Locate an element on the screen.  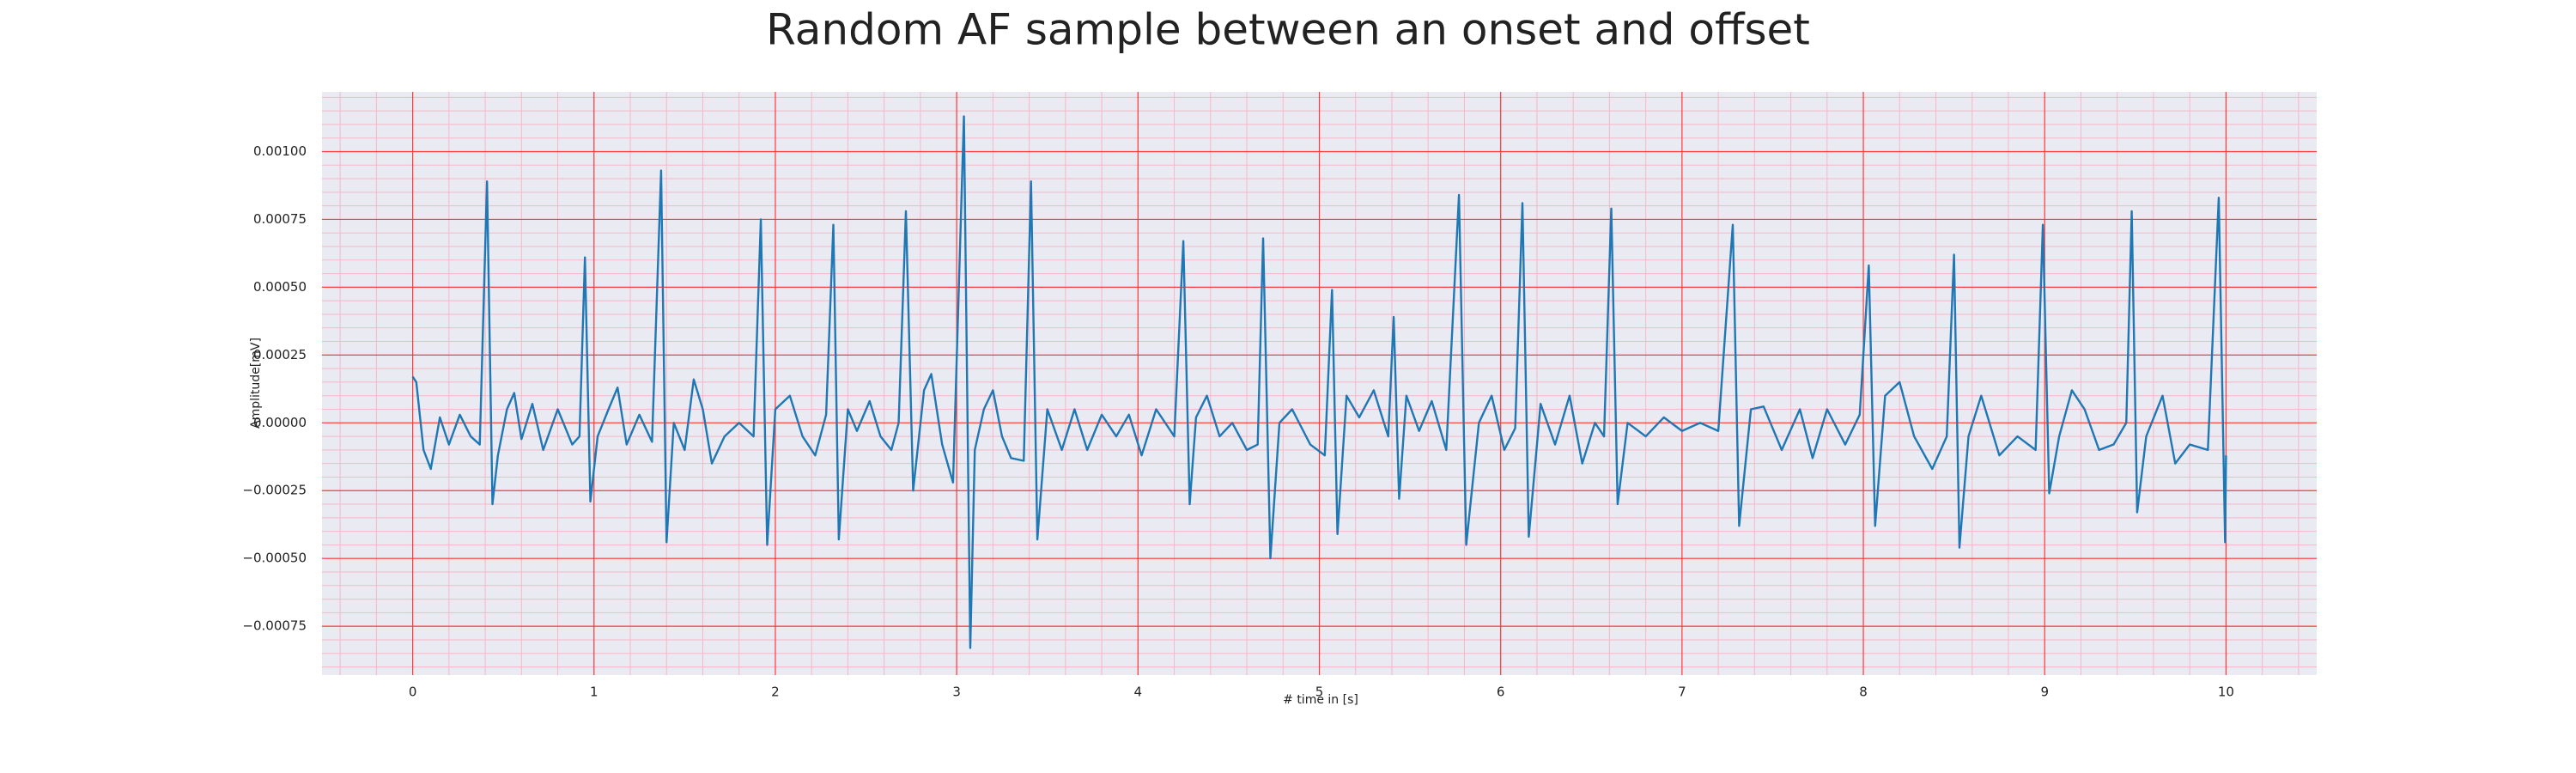
x-tick-label: 0 is located at coordinates (413, 692).